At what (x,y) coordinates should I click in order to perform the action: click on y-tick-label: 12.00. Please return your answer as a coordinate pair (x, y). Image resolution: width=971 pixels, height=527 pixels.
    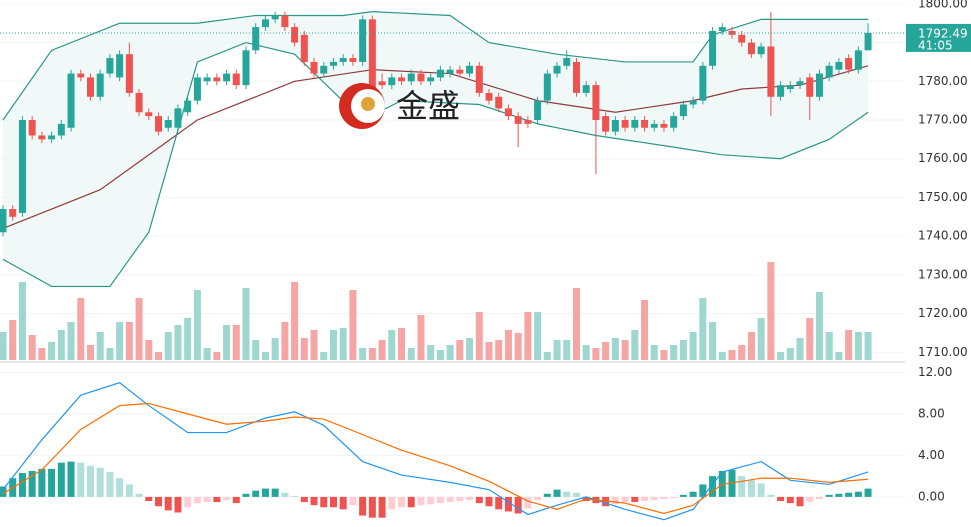
    Looking at the image, I should click on (935, 372).